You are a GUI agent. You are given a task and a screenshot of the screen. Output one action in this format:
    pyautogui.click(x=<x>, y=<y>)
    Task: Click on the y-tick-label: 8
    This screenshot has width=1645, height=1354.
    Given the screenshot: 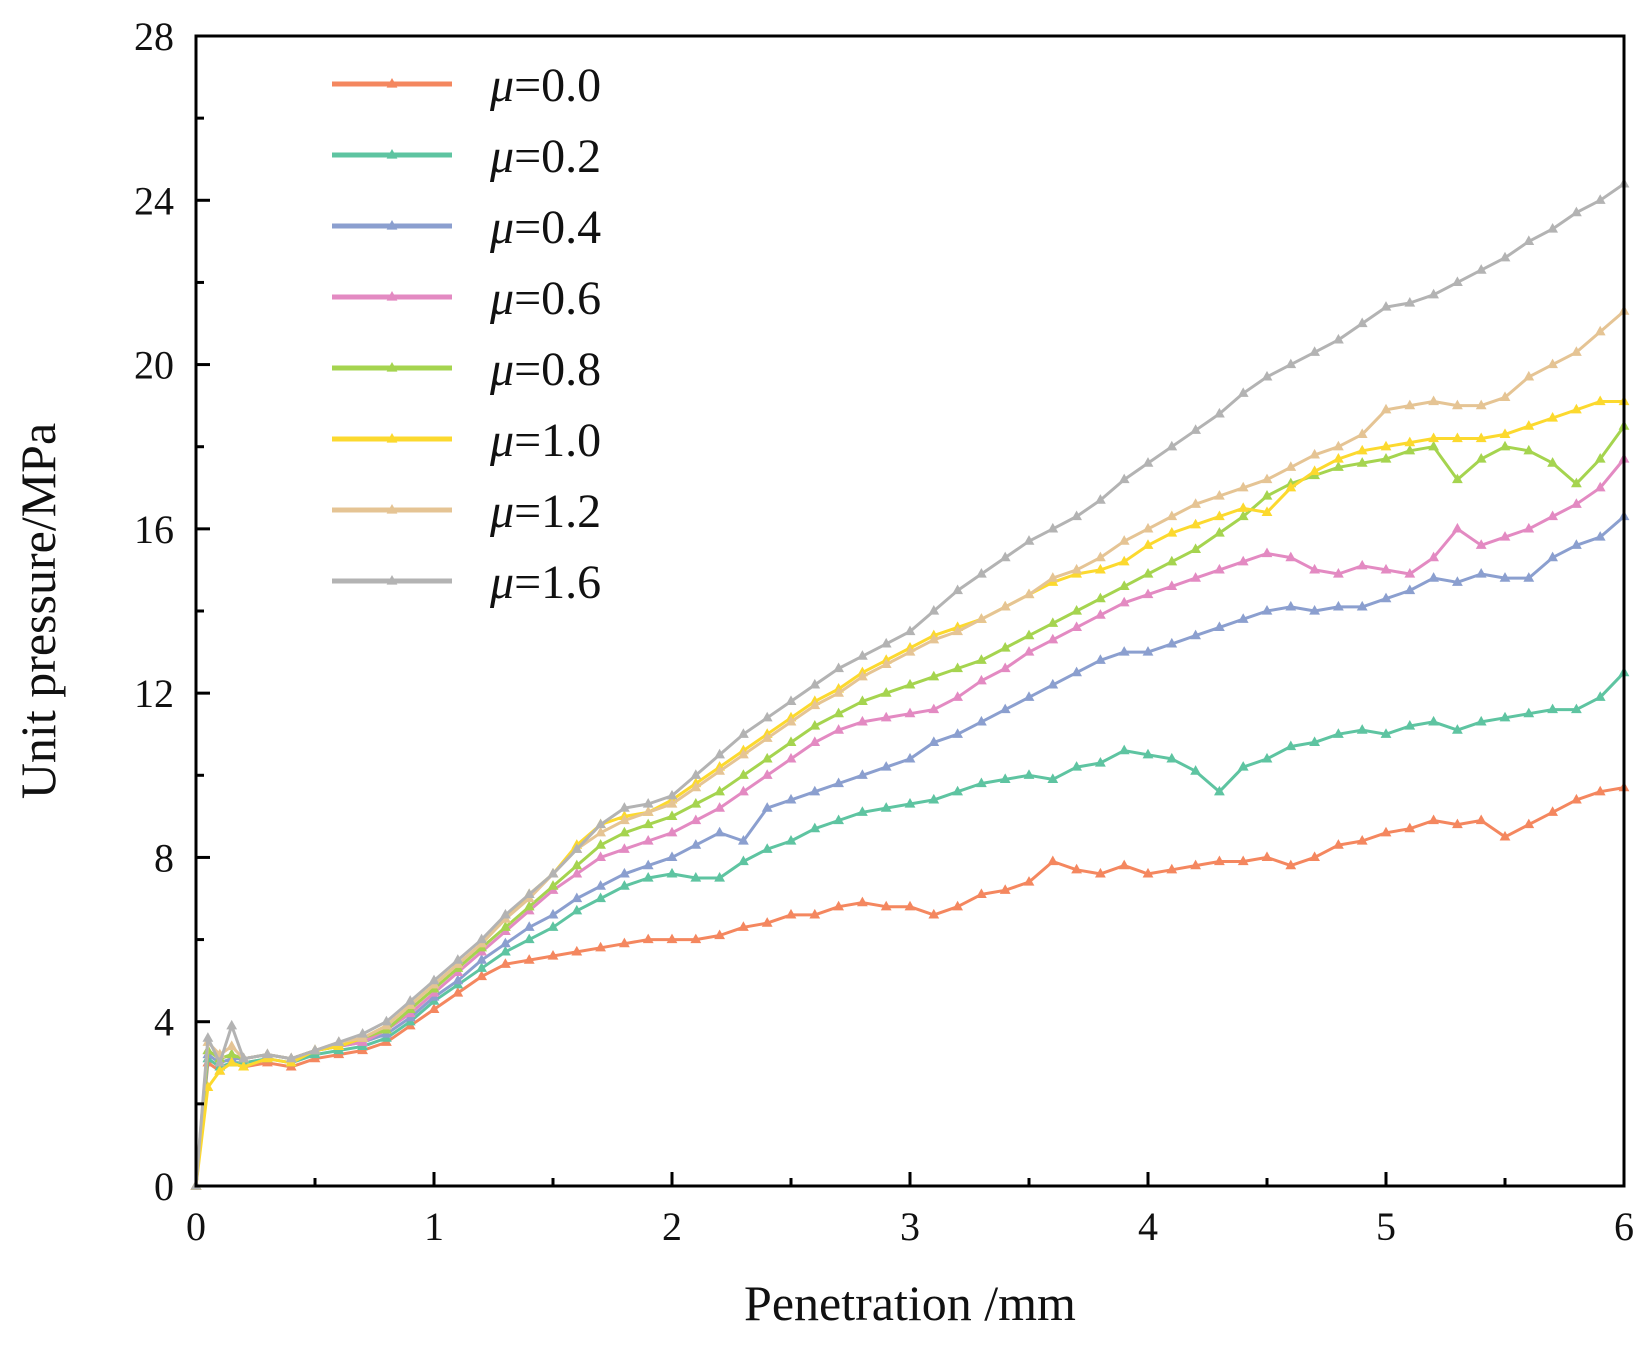 What is the action you would take?
    pyautogui.click(x=164, y=857)
    